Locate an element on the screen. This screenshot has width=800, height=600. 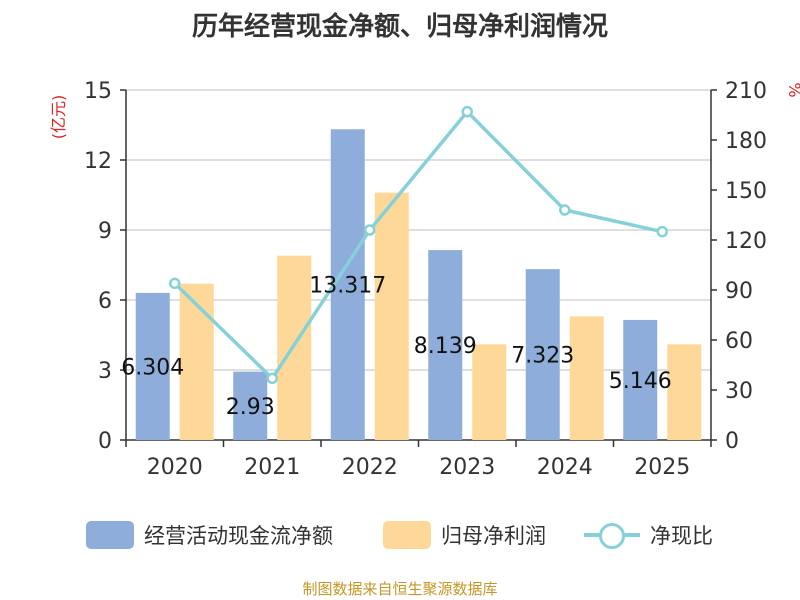
data-label-cash: 2.93 is located at coordinates (250, 407).